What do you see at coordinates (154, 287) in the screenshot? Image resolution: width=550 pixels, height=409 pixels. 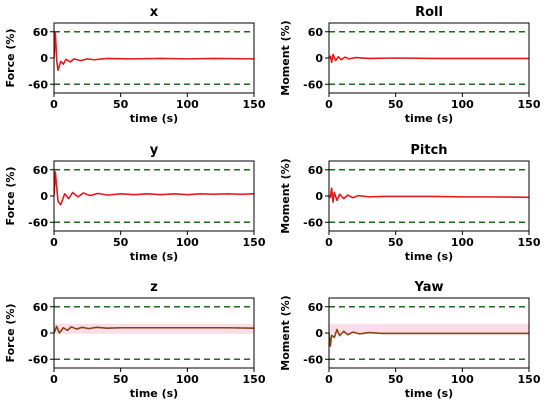 I see `subplot-title: z` at bounding box center [154, 287].